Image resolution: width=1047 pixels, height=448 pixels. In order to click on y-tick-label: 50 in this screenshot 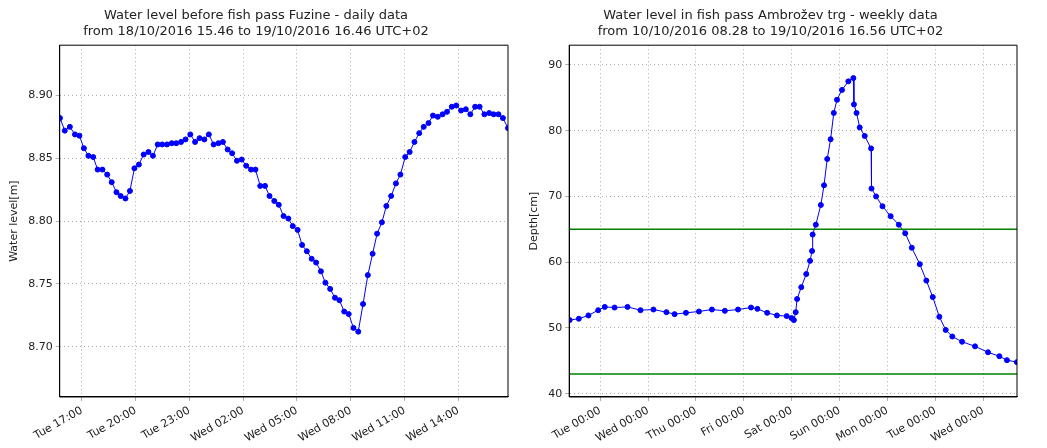, I will do `click(555, 327)`.